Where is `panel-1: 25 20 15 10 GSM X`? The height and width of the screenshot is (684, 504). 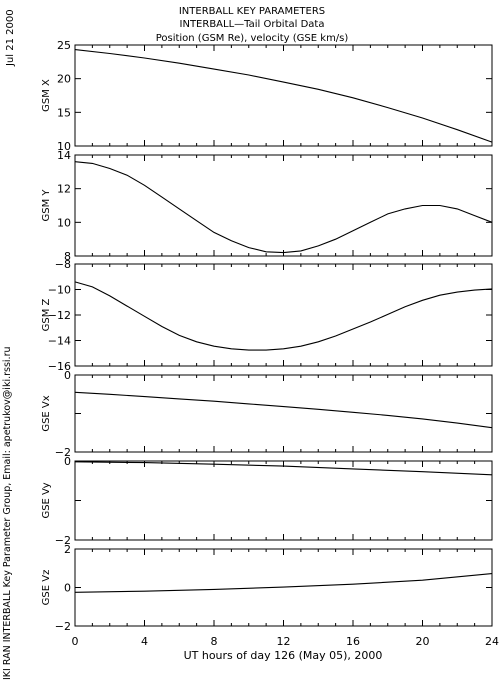
panel-1: 25 20 15 10 GSM X is located at coordinates (267, 96).